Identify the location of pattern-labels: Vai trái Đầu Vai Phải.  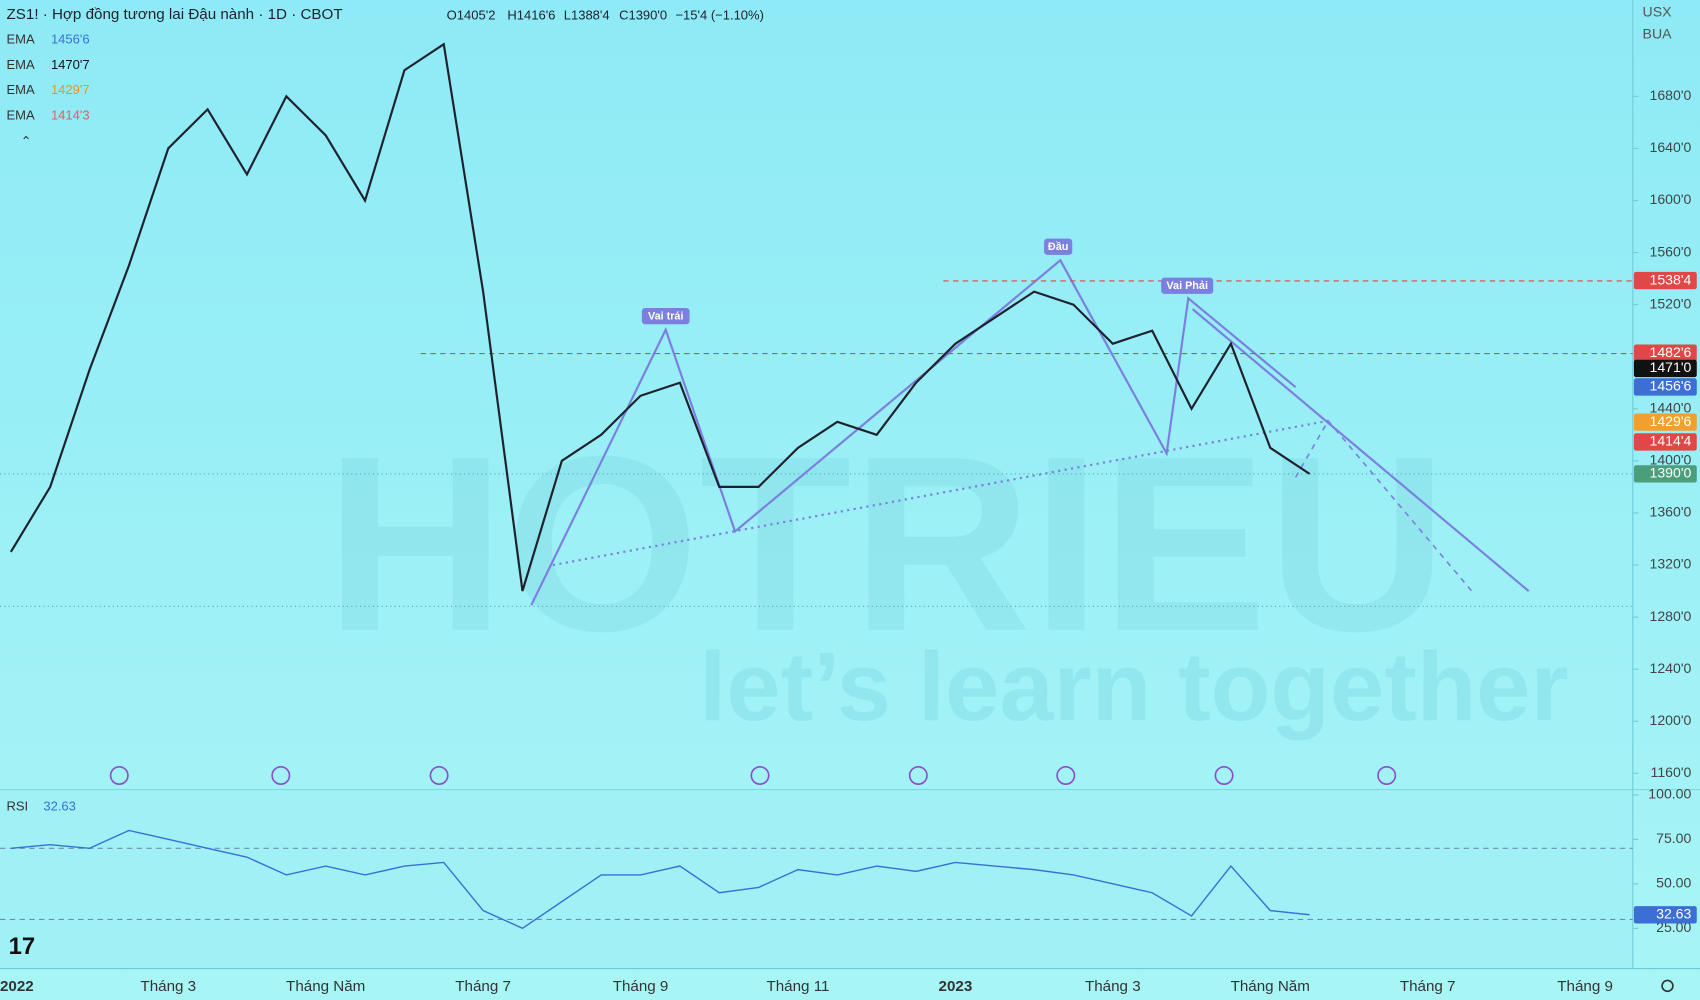
(927, 281).